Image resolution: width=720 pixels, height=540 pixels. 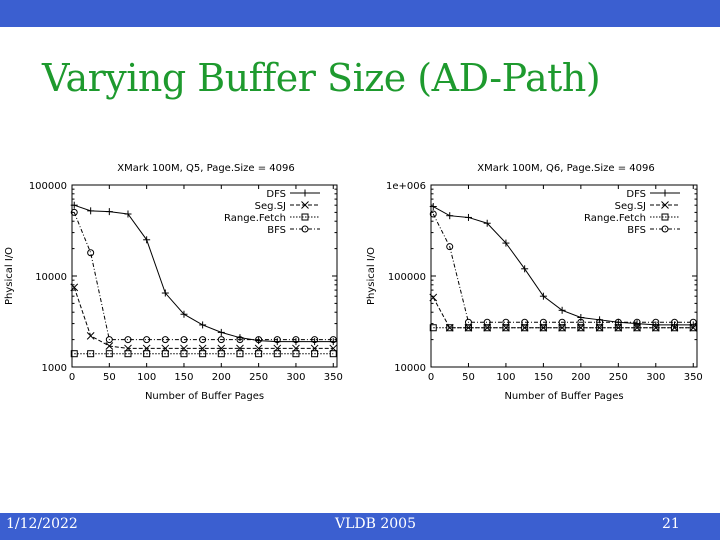 I want to click on plot-frame, so click(x=564, y=276).